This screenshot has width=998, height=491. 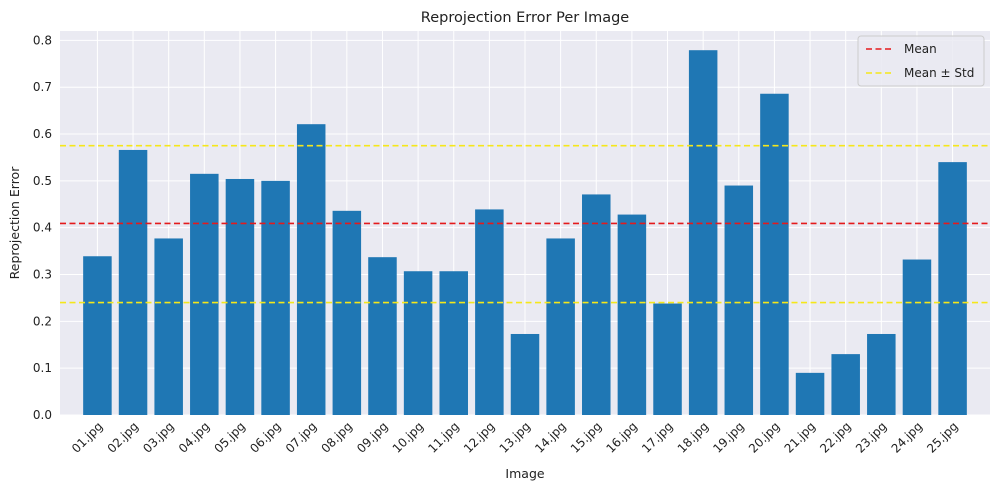 What do you see at coordinates (810, 393) in the screenshot?
I see `bar-21.jpg` at bounding box center [810, 393].